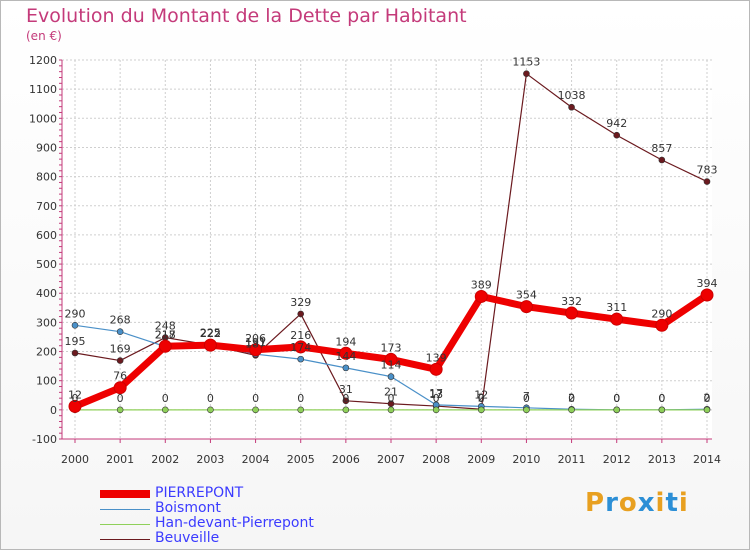  Describe the element at coordinates (616, 123) in the screenshot. I see `data-label: 942` at that location.